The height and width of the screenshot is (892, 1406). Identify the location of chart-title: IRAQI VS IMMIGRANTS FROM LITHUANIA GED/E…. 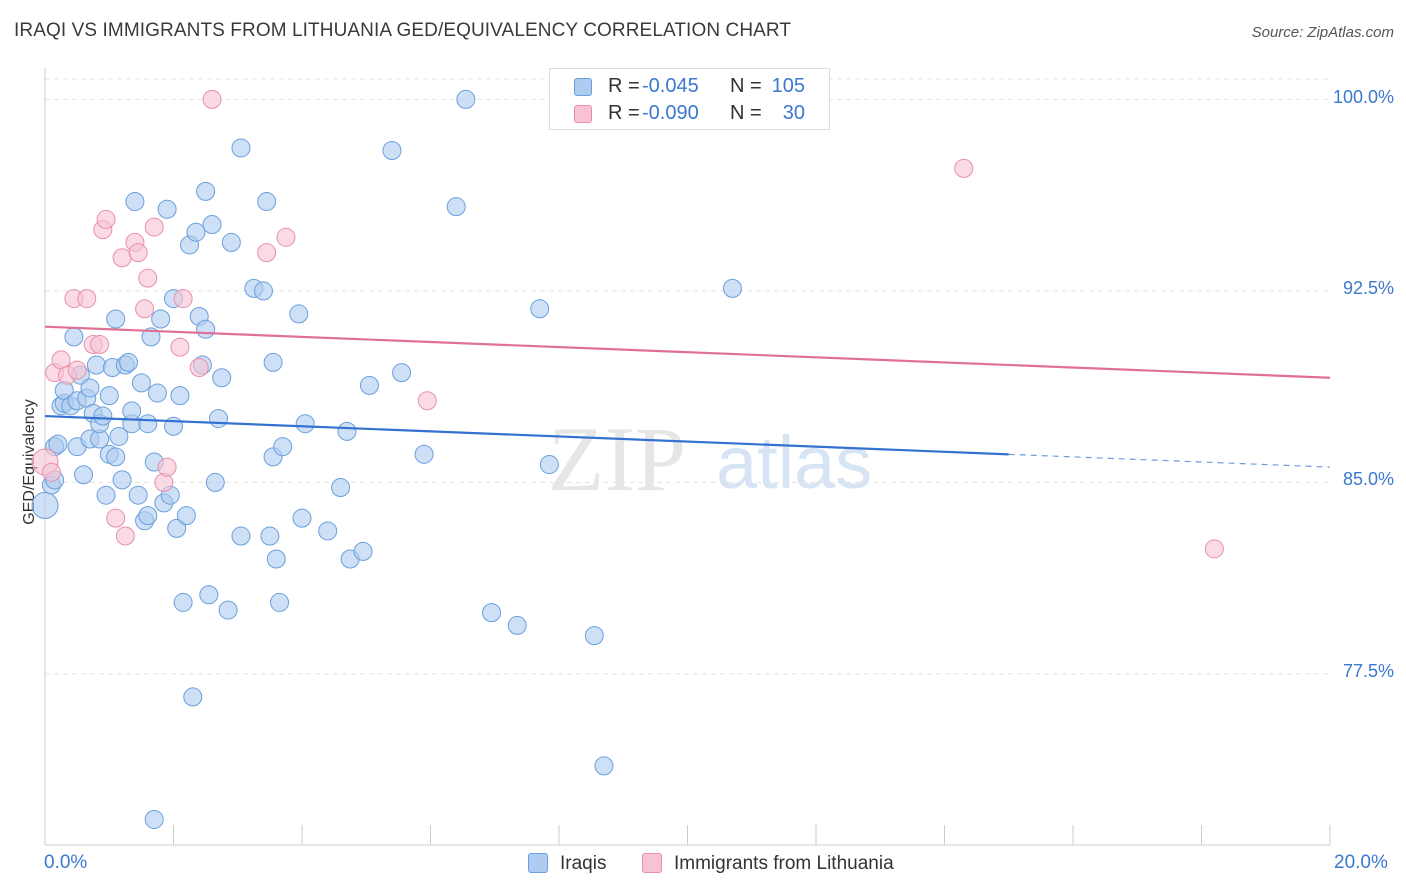
(403, 30).